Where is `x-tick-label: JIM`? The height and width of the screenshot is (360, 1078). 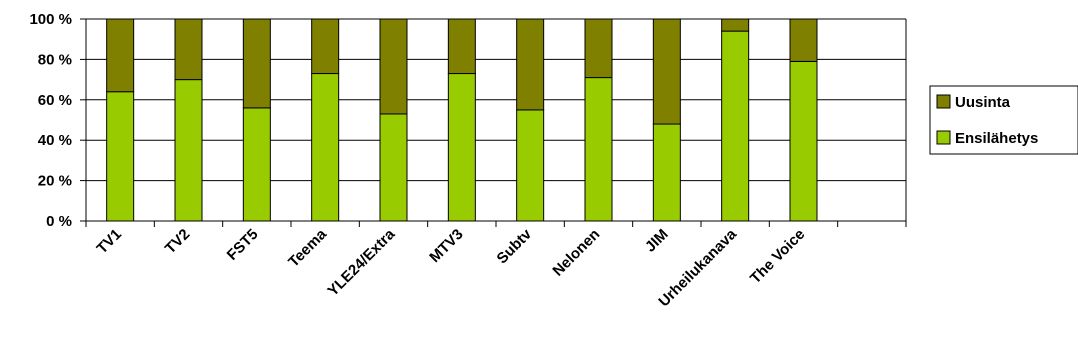
x-tick-label: JIM is located at coordinates (657, 241).